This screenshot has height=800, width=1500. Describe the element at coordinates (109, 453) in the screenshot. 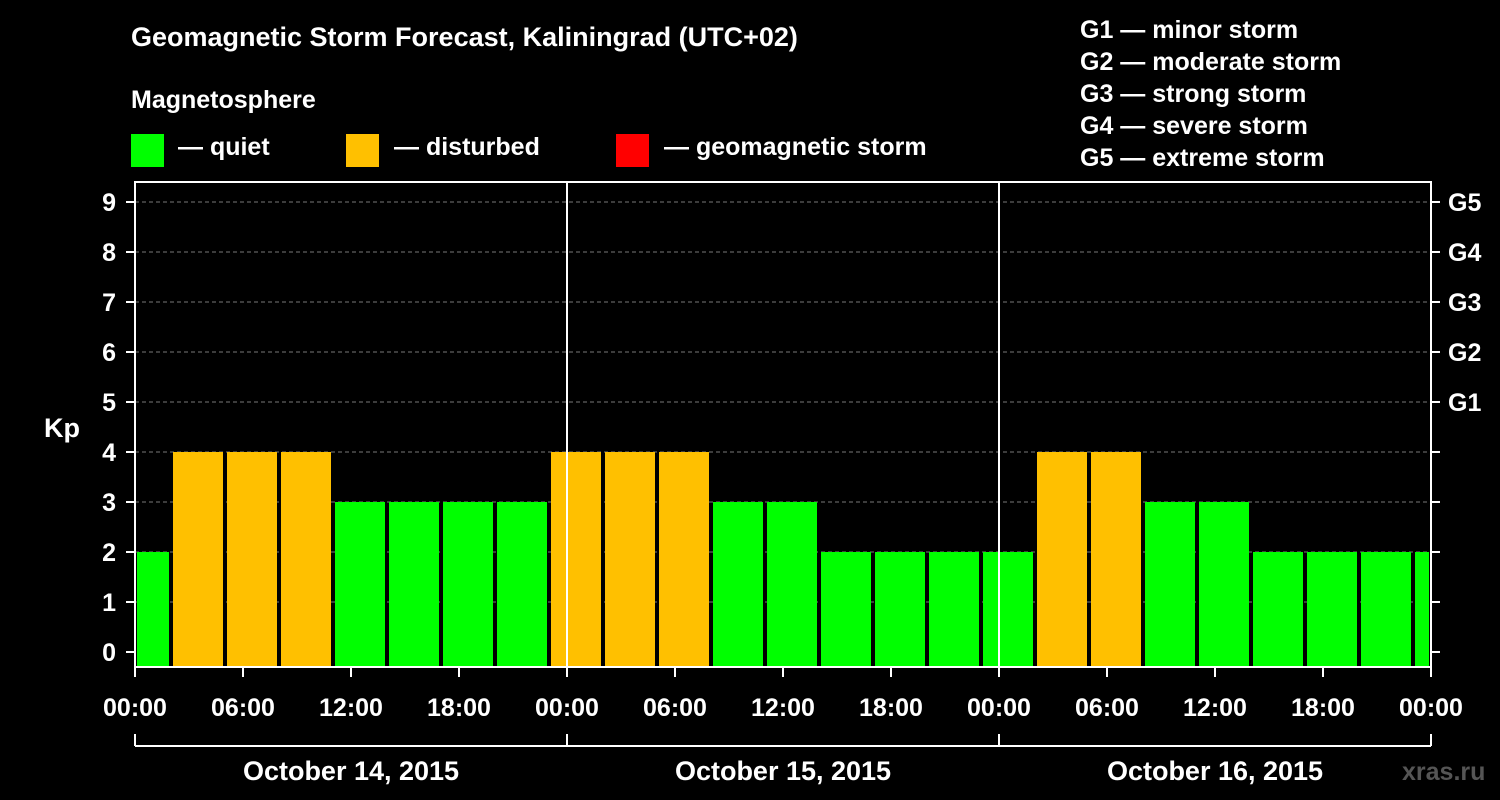

I see `y-tick-label: 4` at that location.